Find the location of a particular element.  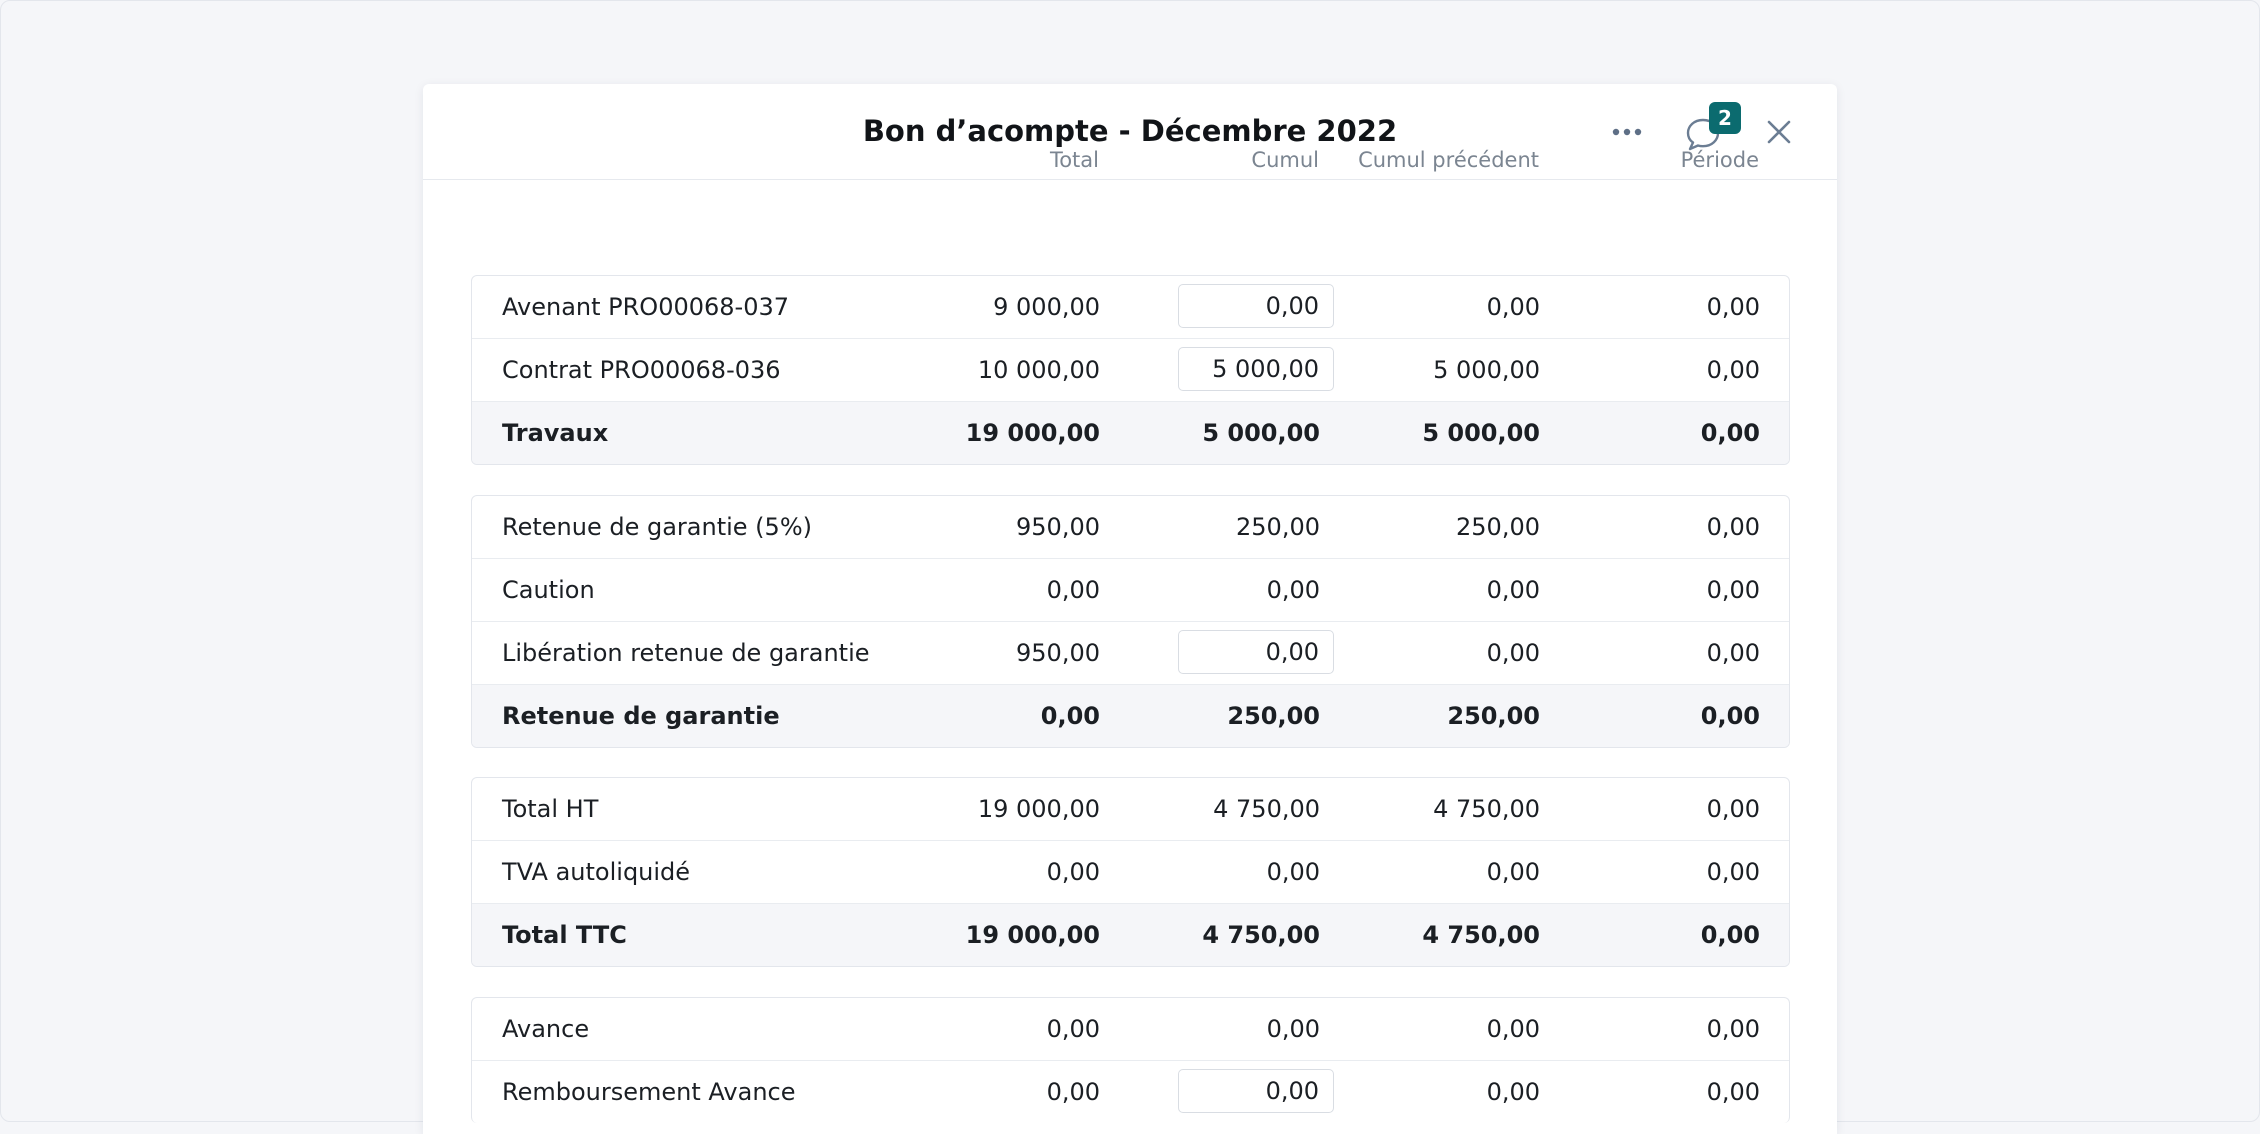

table-row: Avenant PRO00068-037 9 000,00 0,00 0,00 0,00 is located at coordinates (1130, 307).